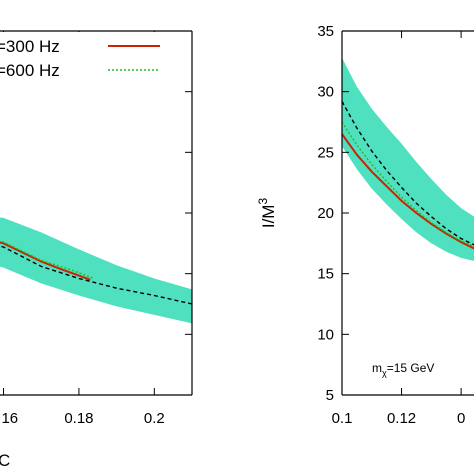 Image resolution: width=474 pixels, height=474 pixels. Describe the element at coordinates (267, 213) in the screenshot. I see `right-y-axis-label: I/M3` at that location.